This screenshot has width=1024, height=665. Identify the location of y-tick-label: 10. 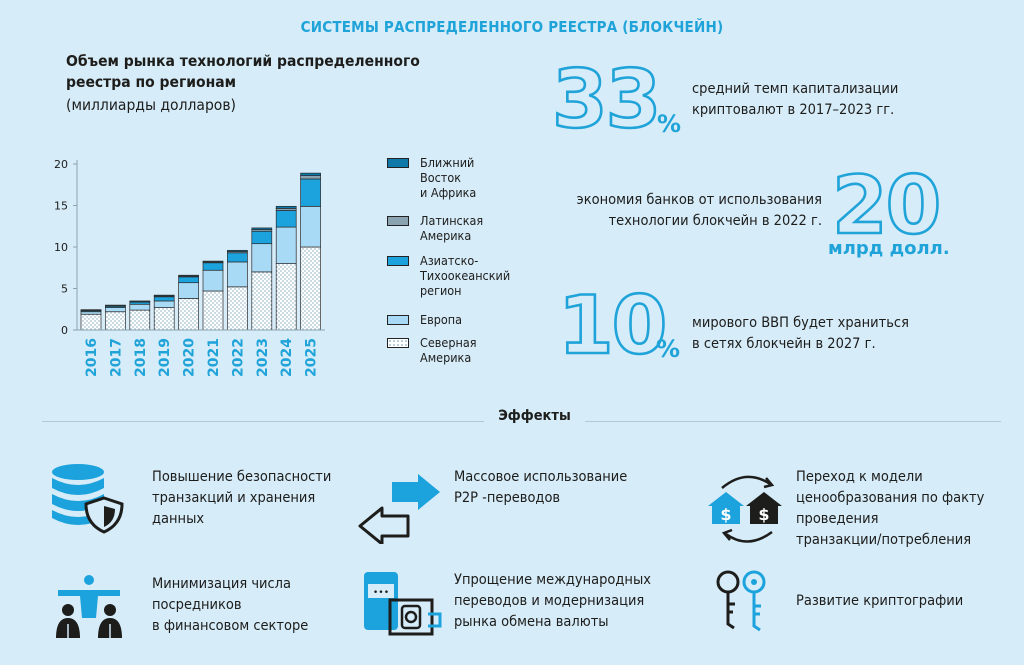
(61, 247).